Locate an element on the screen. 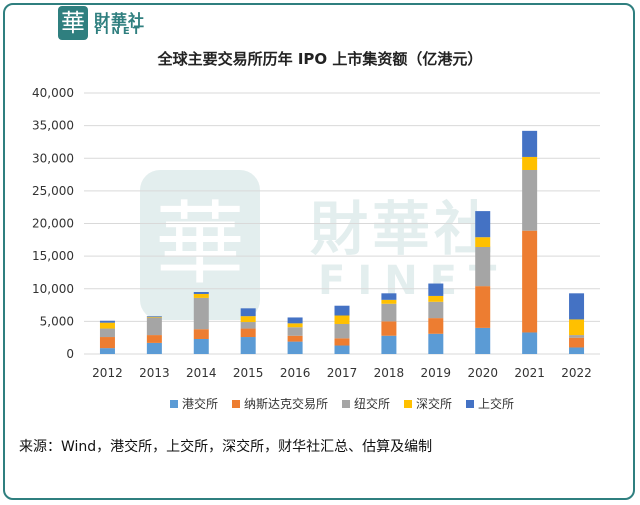  x-tick-label: 2017 is located at coordinates (342, 373).